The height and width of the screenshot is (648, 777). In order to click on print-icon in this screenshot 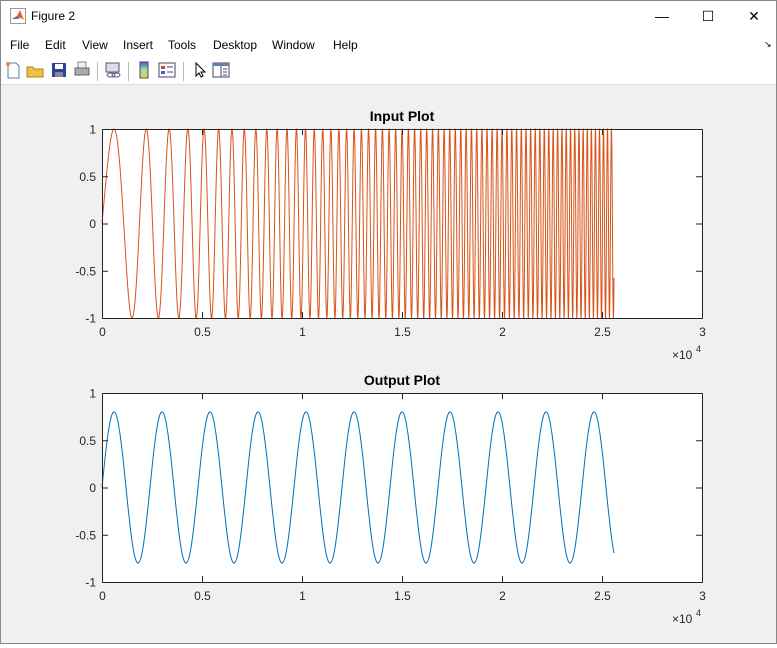, I will do `click(82, 70)`.